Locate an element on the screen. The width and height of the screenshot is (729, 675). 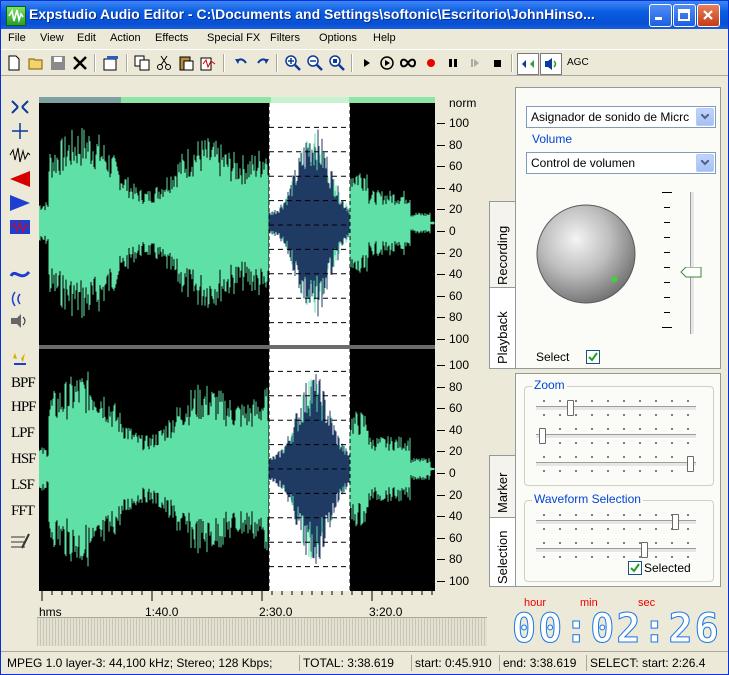
fade-in-icon is located at coordinates (21, 179).